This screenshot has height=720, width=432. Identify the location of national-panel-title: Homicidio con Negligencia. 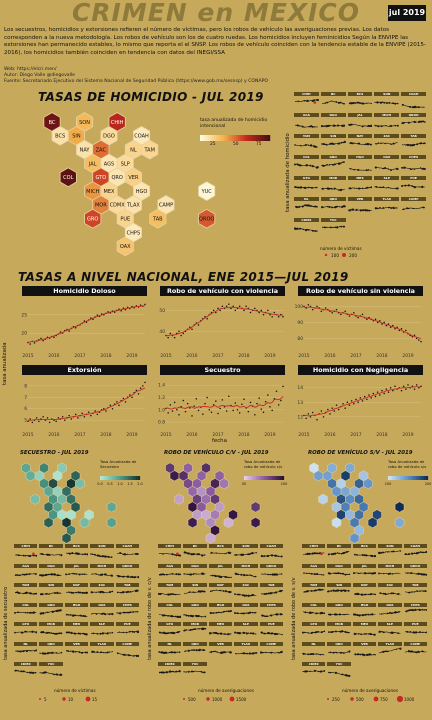
(360, 370).